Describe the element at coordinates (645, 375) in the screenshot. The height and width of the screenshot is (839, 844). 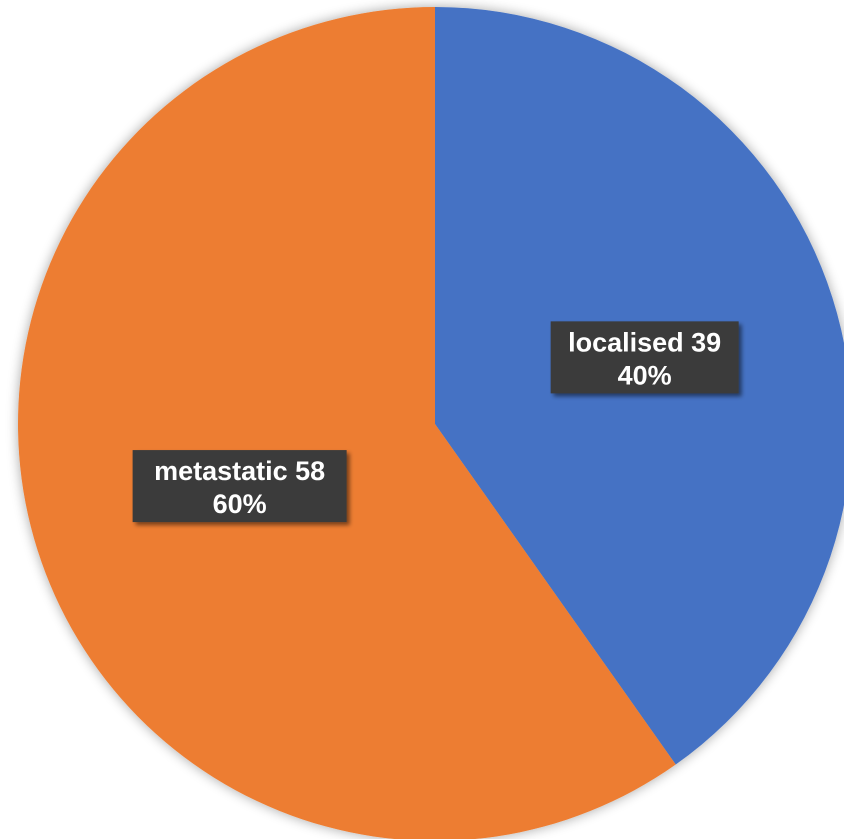
I see `data-label-percent: 40%` at that location.